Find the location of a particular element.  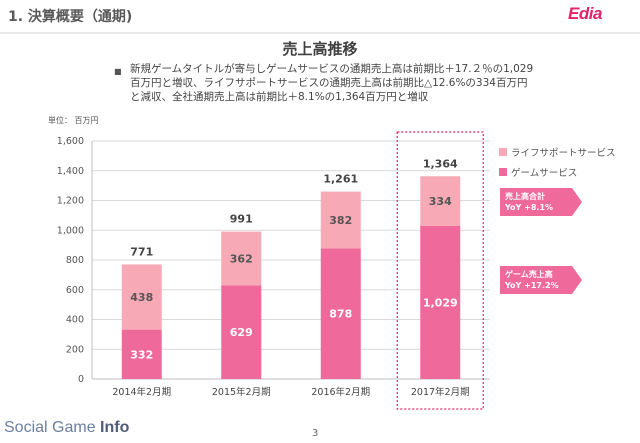

segment-data-label: 362 is located at coordinates (241, 259).